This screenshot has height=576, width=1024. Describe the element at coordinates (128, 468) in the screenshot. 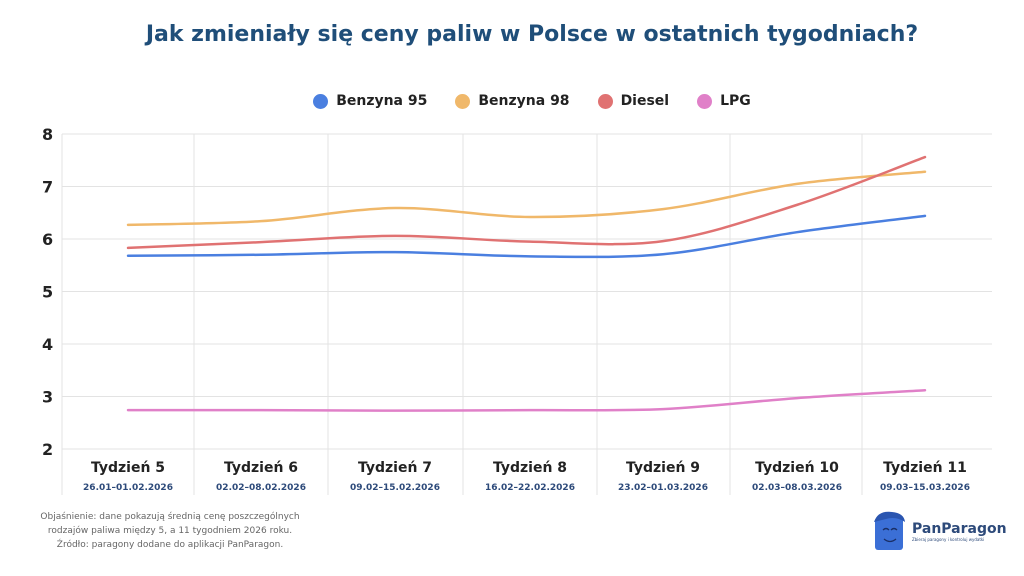

I see `x-tick-label: Tydzień 5` at that location.